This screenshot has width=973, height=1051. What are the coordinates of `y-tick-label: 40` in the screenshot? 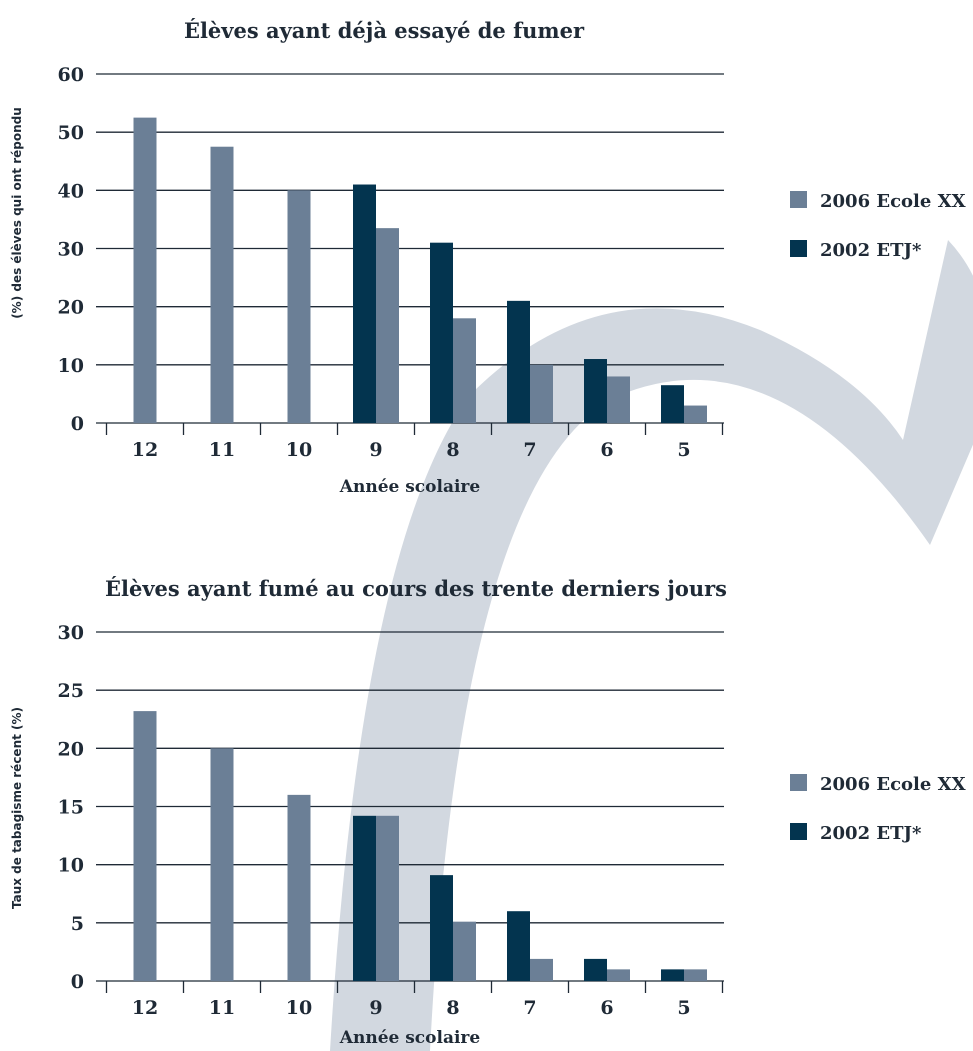 It's located at (71, 191).